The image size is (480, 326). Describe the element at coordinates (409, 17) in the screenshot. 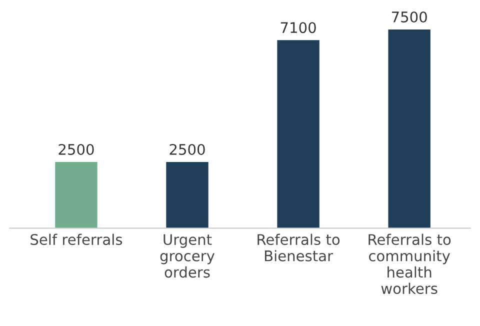

I see `data-label: 7500` at that location.